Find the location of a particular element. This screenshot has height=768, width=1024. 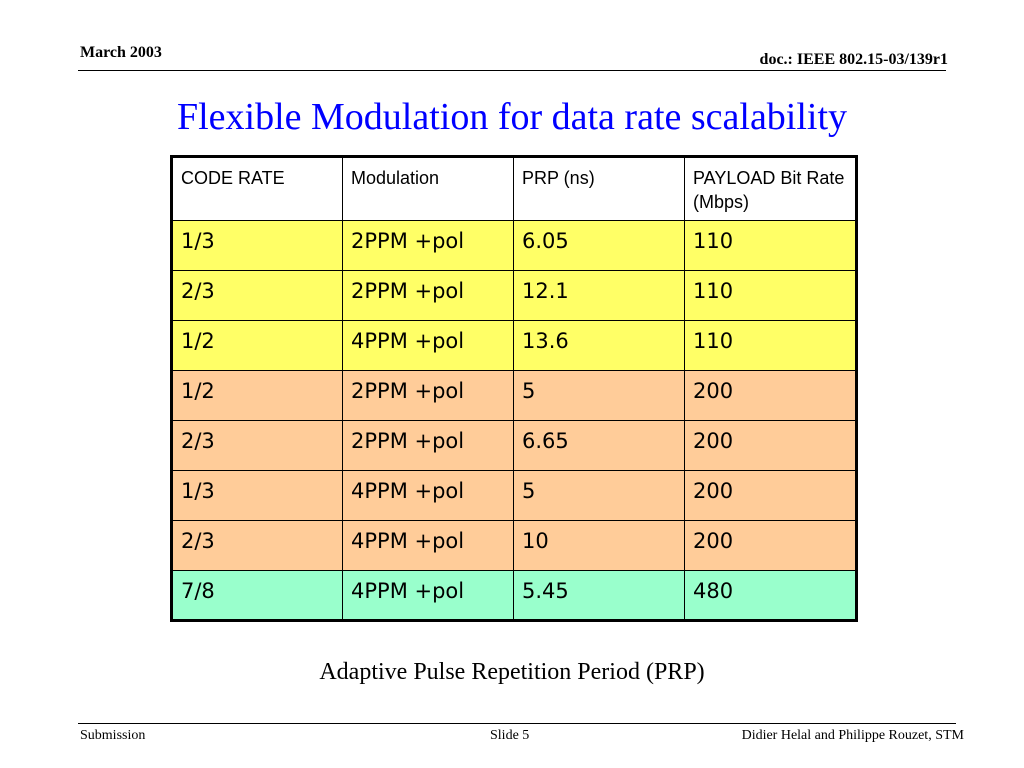

cell-bit-rate: 480 is located at coordinates (770, 595).